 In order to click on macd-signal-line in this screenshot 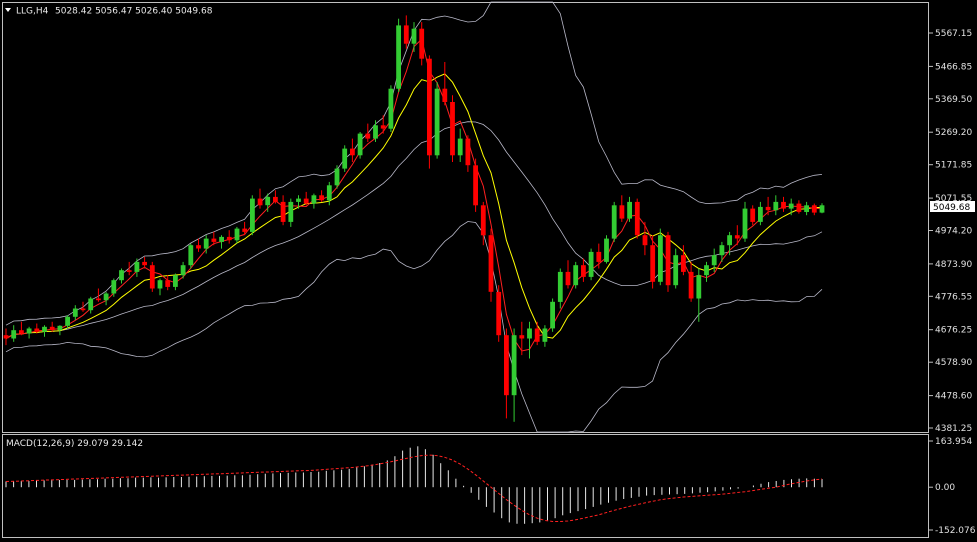, I will do `click(414, 488)`.